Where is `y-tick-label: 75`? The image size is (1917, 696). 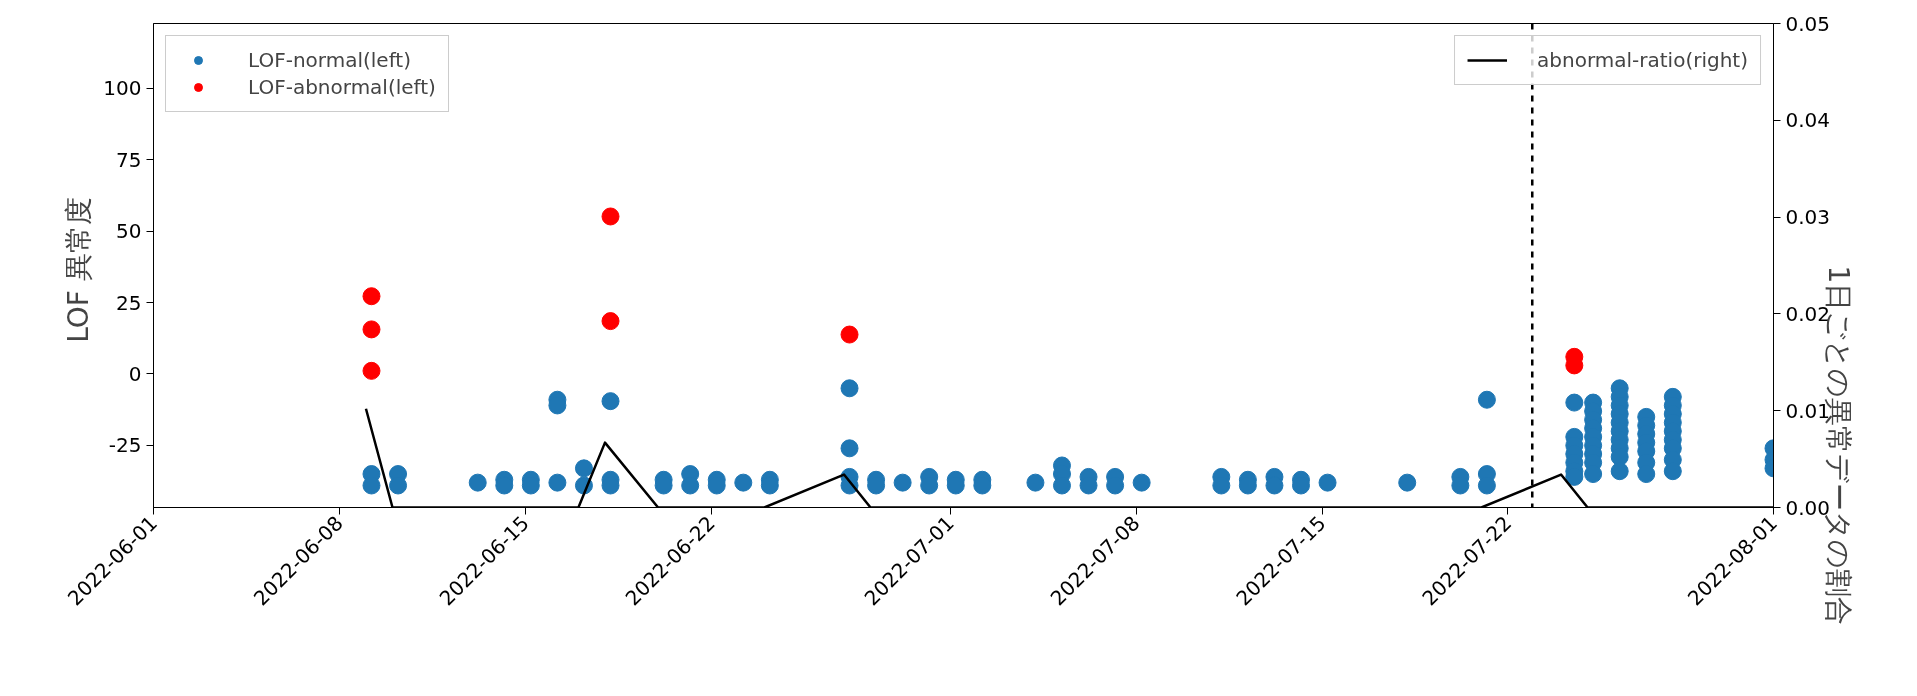 y-tick-label: 75 is located at coordinates (129, 159).